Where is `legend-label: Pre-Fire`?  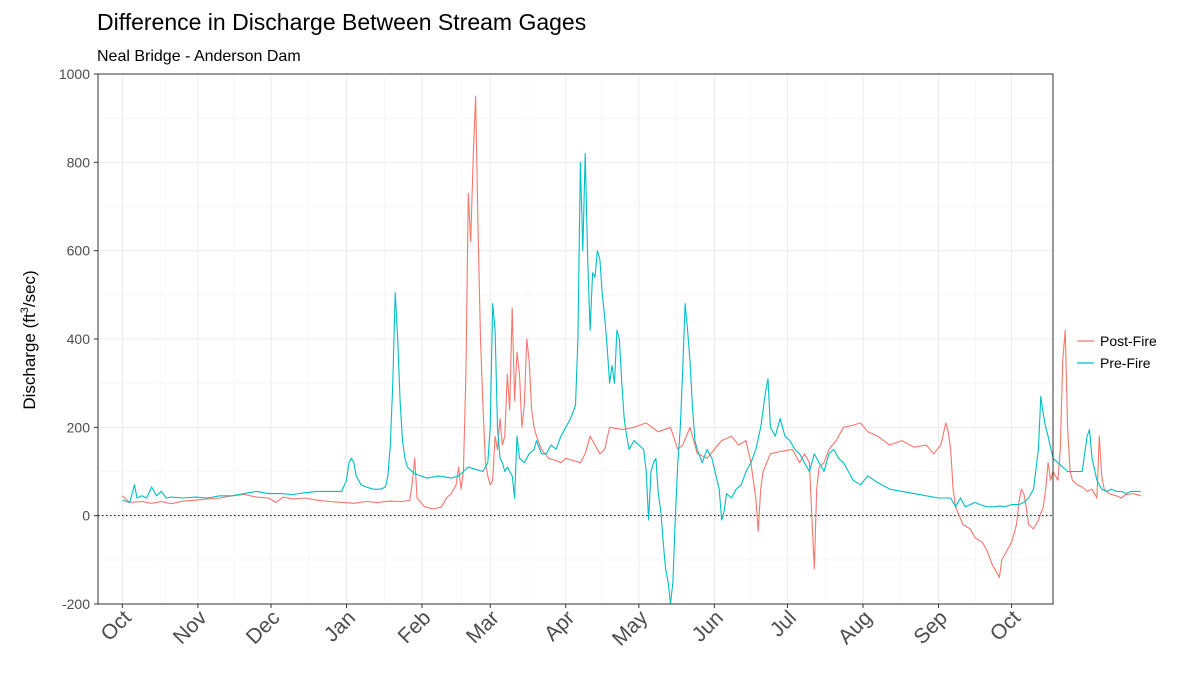
legend-label: Pre-Fire is located at coordinates (1125, 363).